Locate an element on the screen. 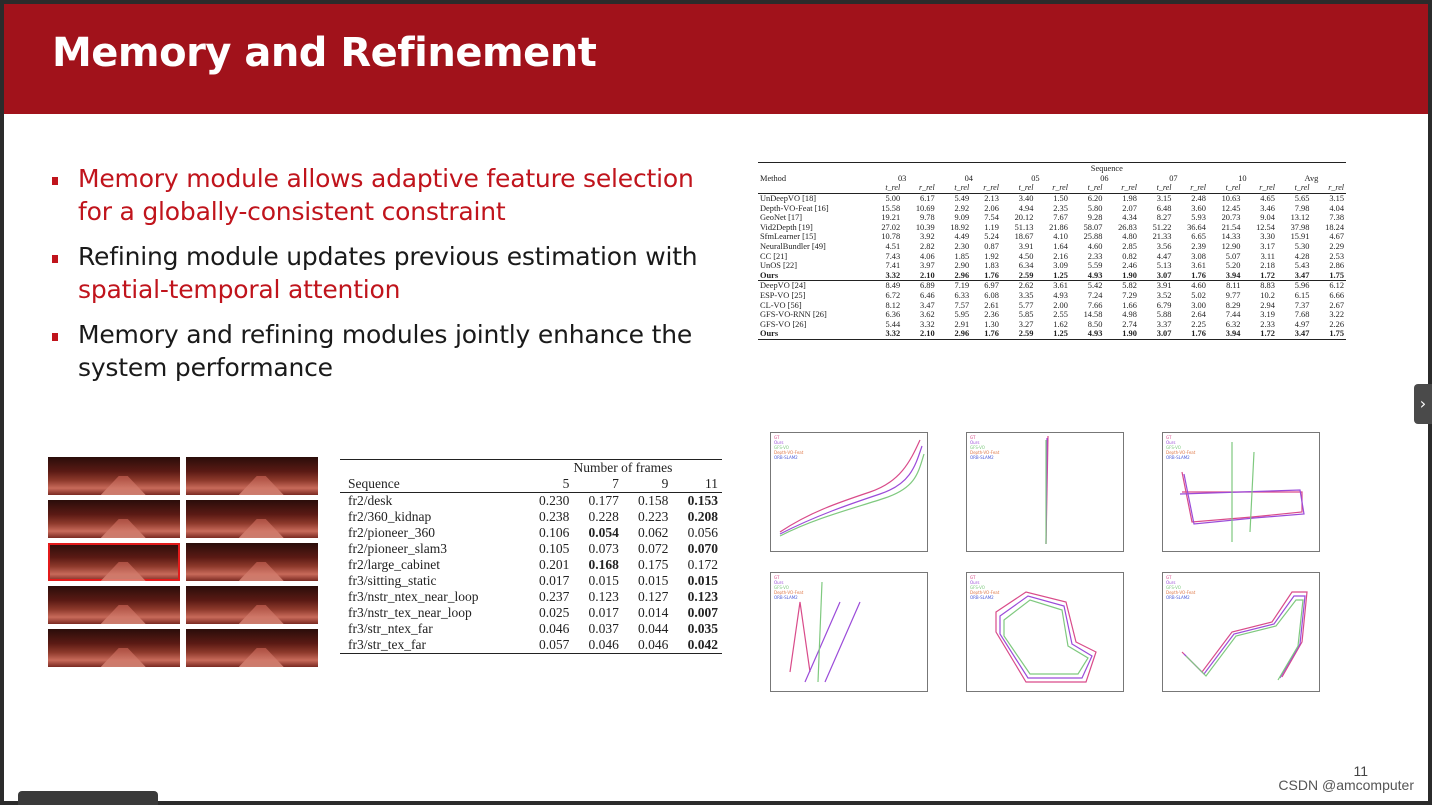 This screenshot has width=1432, height=805. table-row: fr2/360_kidnap 0.238 0.228 0.223 0.208 is located at coordinates (531, 517).